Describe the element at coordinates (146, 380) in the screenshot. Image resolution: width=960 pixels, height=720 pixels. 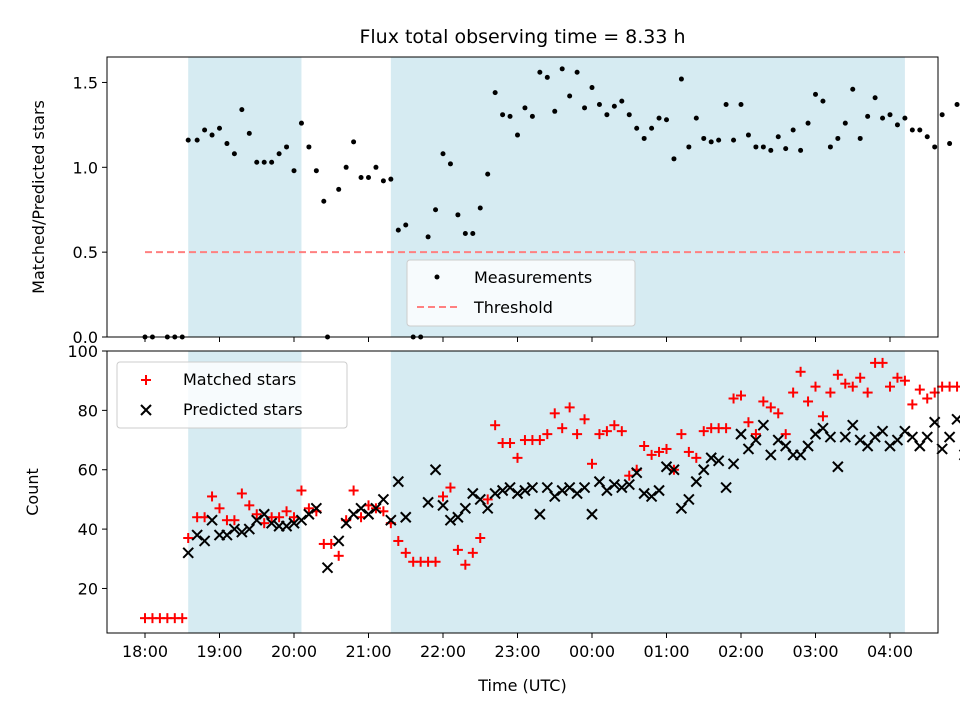
I see `legend-marker-matched` at that location.